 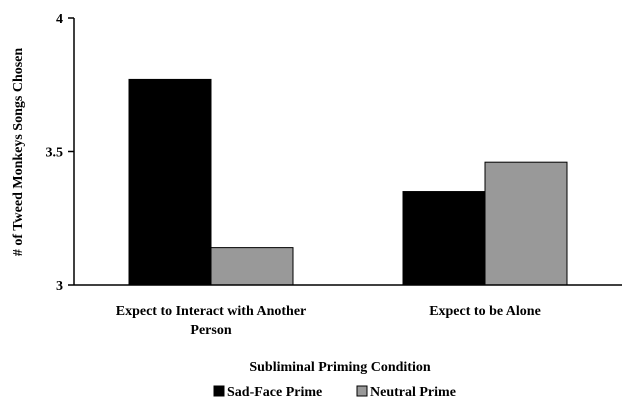 I want to click on legend-label: Neutral Prime, so click(x=413, y=392).